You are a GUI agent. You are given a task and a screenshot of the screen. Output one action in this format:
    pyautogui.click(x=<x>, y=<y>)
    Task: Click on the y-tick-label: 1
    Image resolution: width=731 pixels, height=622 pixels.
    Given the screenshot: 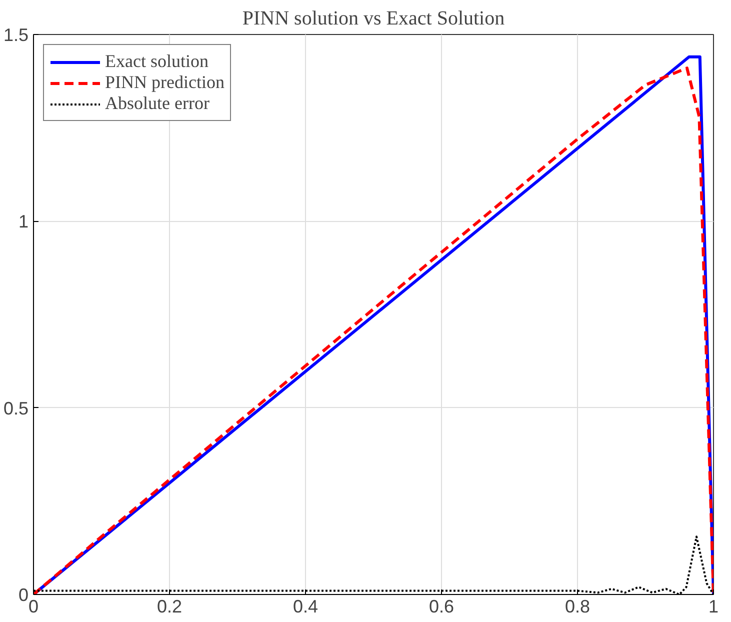 What is the action you would take?
    pyautogui.click(x=23, y=222)
    